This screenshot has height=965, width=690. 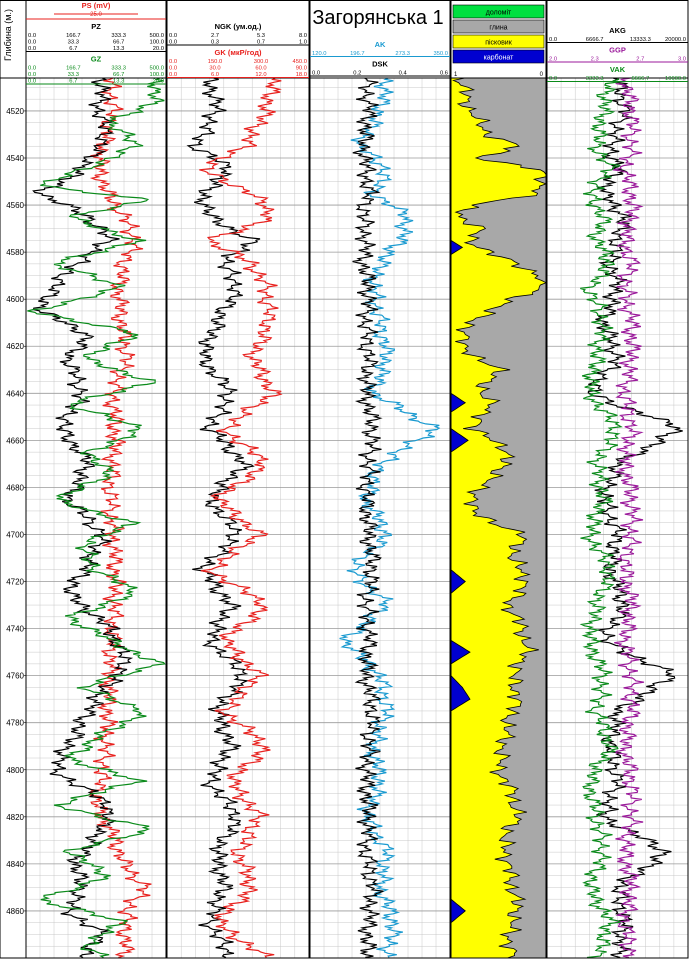 What do you see at coordinates (261, 43) in the screenshot?
I see `scale-tick-label: 0.7` at bounding box center [261, 43].